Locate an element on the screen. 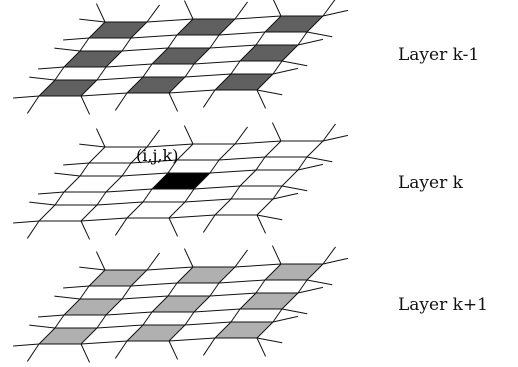 Image resolution: width=518 pixels, height=367 pixels. layer-label-k: Layer k is located at coordinates (430, 183).